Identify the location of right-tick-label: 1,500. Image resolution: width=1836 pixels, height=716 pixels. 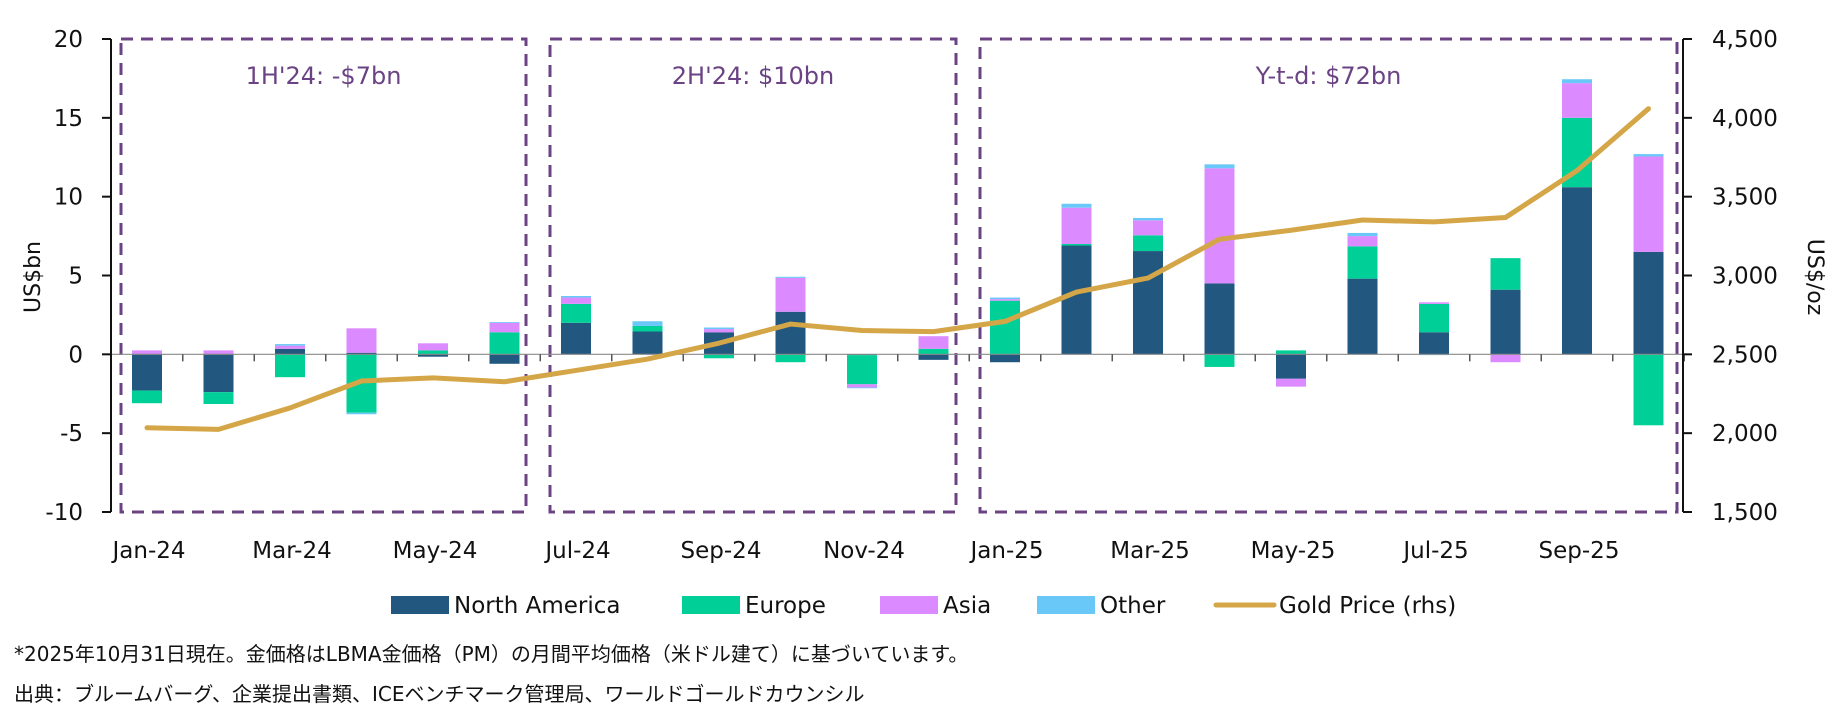
(1745, 513).